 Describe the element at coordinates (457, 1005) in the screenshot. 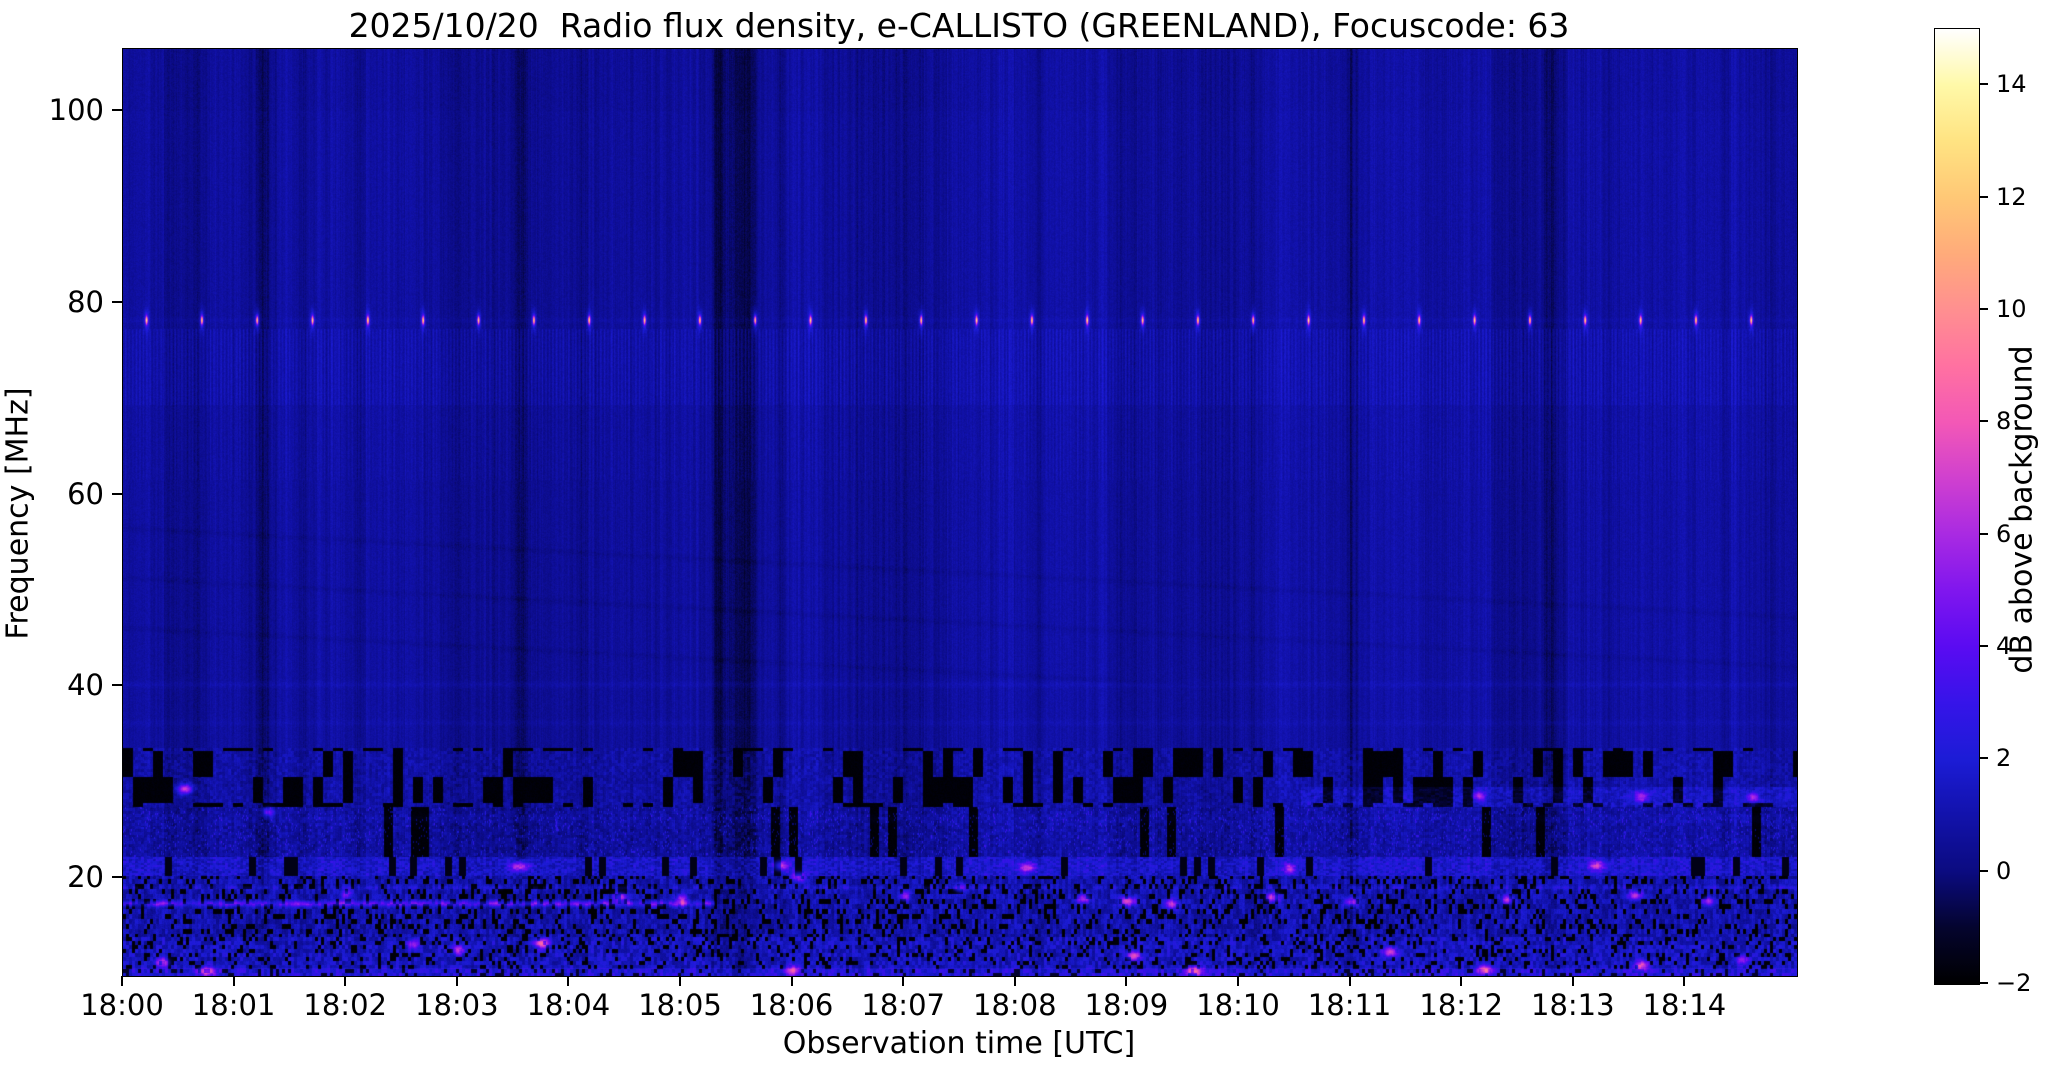

I see `x-axis-tick-label: 18:03` at that location.